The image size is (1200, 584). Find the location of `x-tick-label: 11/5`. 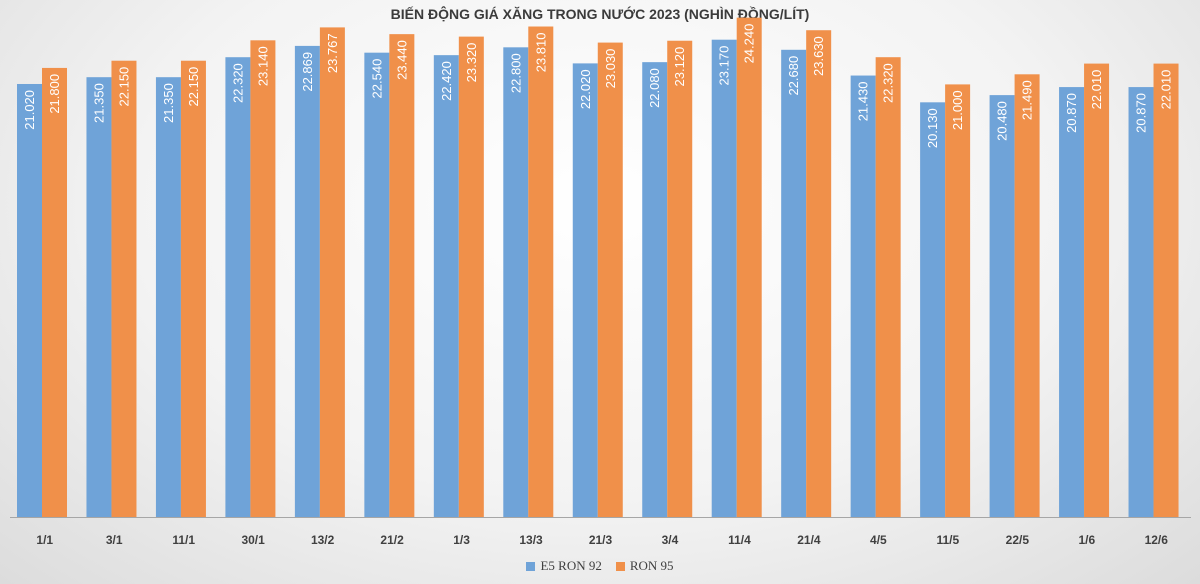

x-tick-label: 11/5 is located at coordinates (948, 540).